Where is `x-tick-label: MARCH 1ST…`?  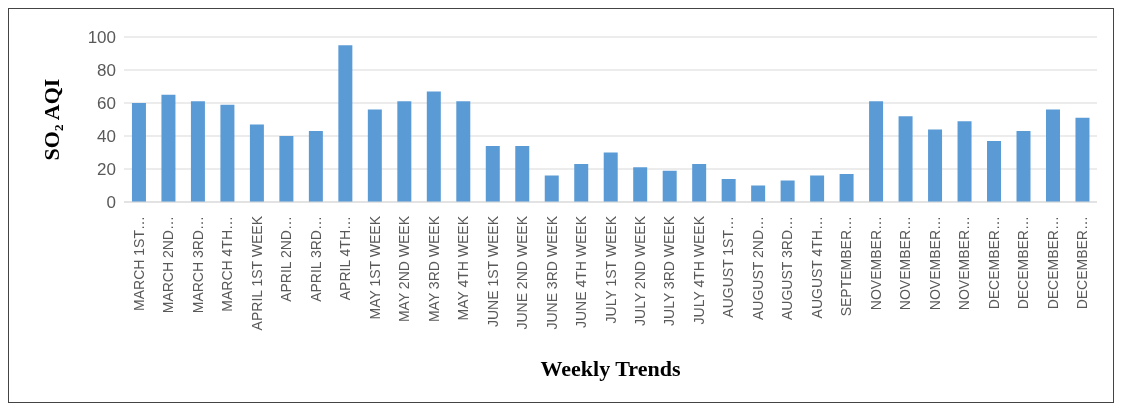
x-tick-label: MARCH 1ST… is located at coordinates (138, 263).